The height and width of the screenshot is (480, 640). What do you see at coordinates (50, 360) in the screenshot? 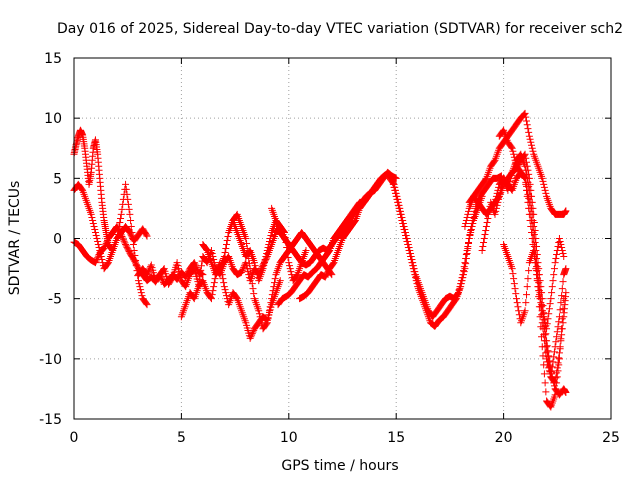
I see `y-tick-label: -10` at bounding box center [50, 360].